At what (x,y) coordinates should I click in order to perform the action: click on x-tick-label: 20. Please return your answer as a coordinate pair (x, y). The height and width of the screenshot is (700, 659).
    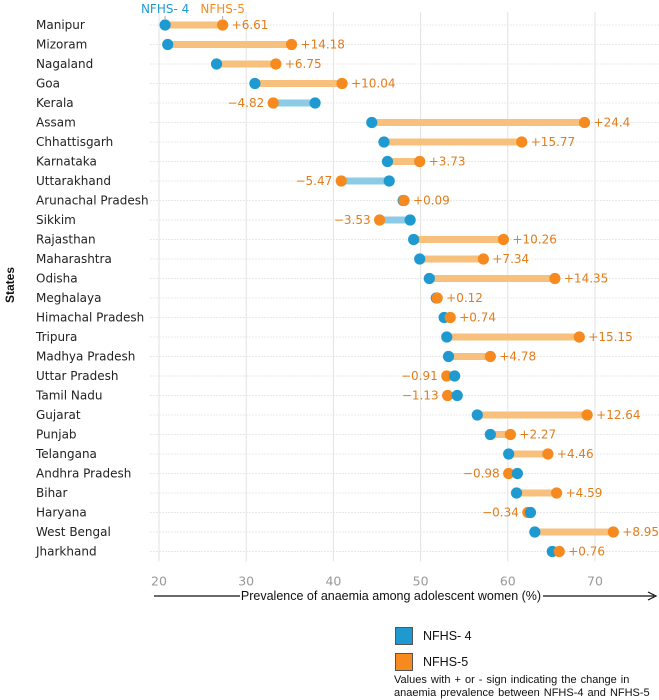
    Looking at the image, I should click on (159, 581).